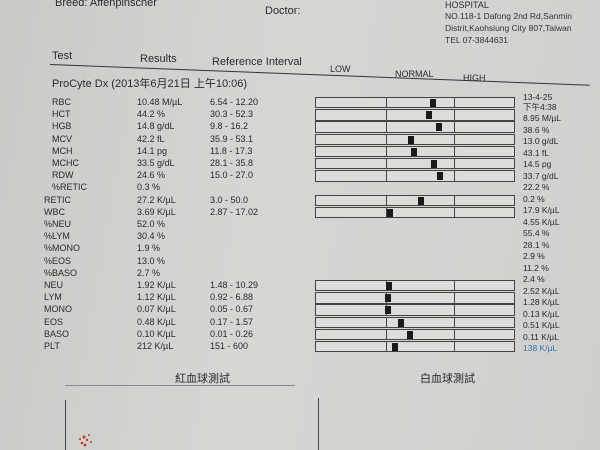 This screenshot has height=450, width=600. Describe the element at coordinates (541, 221) in the screenshot. I see `previous-result: 4.55 K/µL` at that location.